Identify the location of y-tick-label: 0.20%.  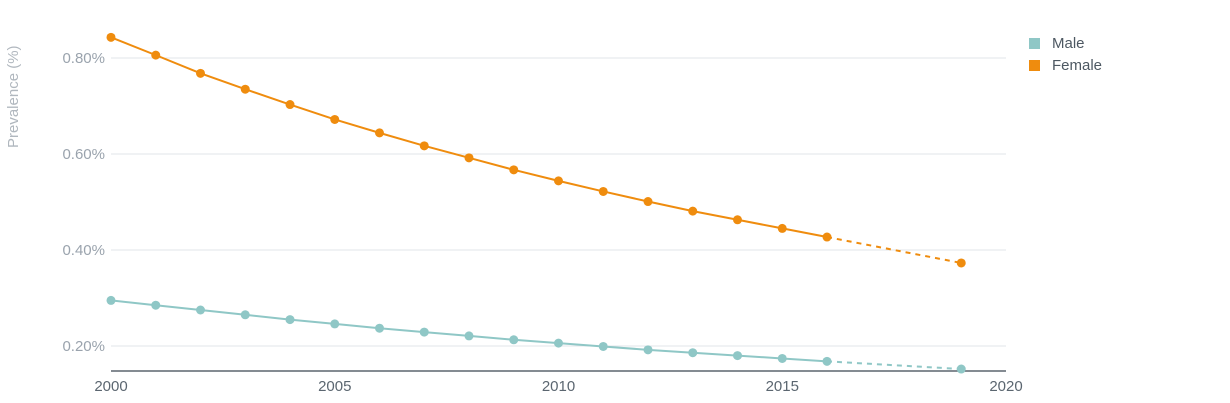
(83, 346).